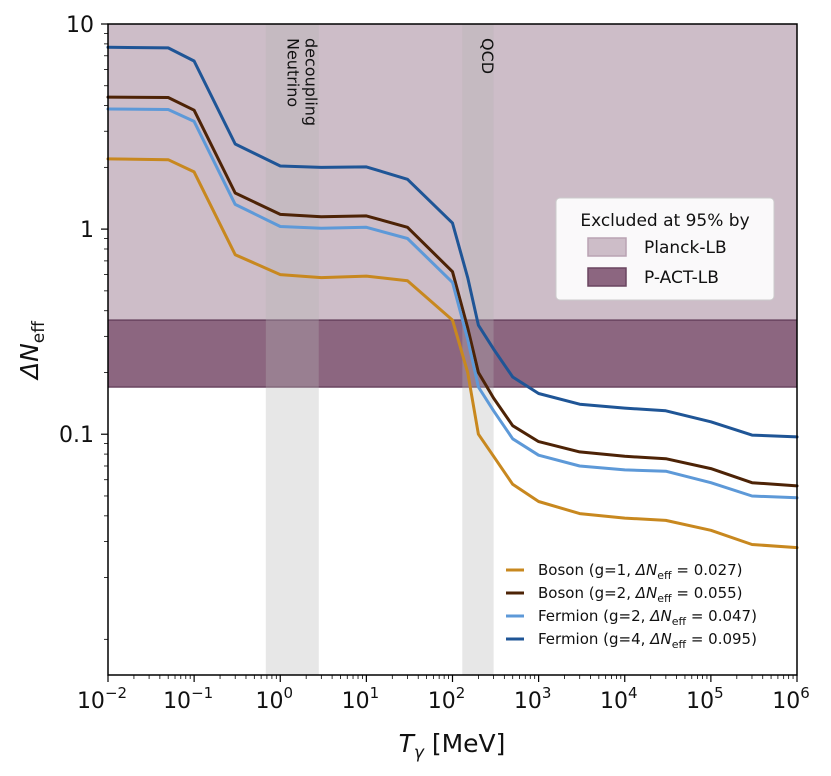 This screenshot has height=776, width=831. What do you see at coordinates (76, 435) in the screenshot?
I see `y-tick-label: 0.1` at bounding box center [76, 435].